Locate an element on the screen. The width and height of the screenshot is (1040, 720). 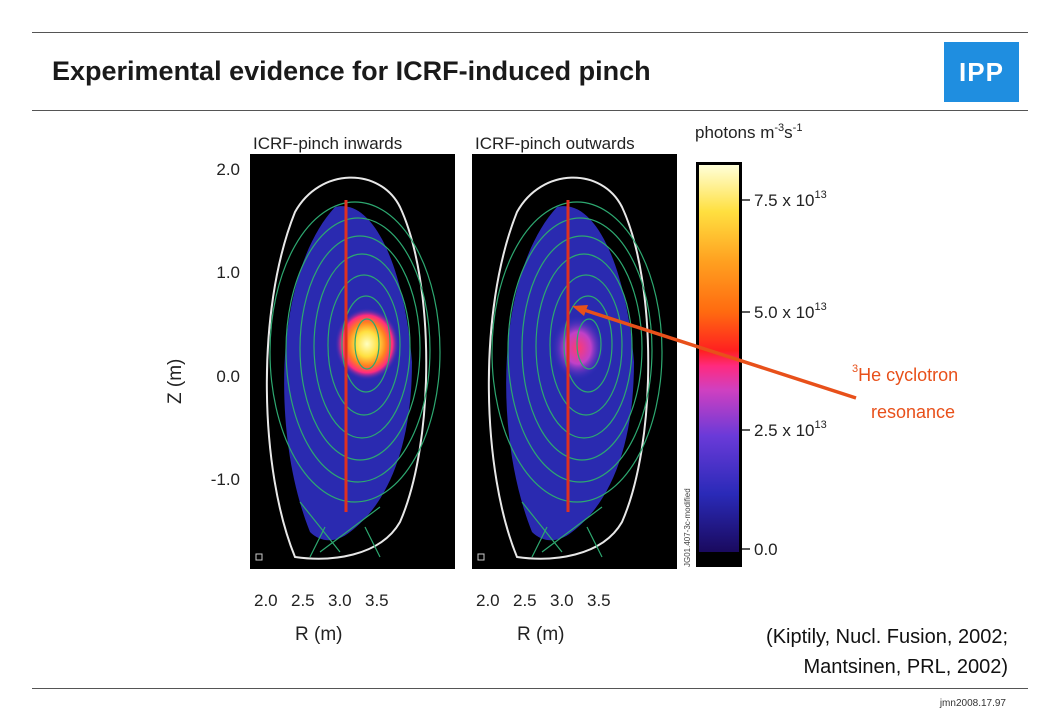
colorbar-tick: 0.0 is located at coordinates (766, 549).